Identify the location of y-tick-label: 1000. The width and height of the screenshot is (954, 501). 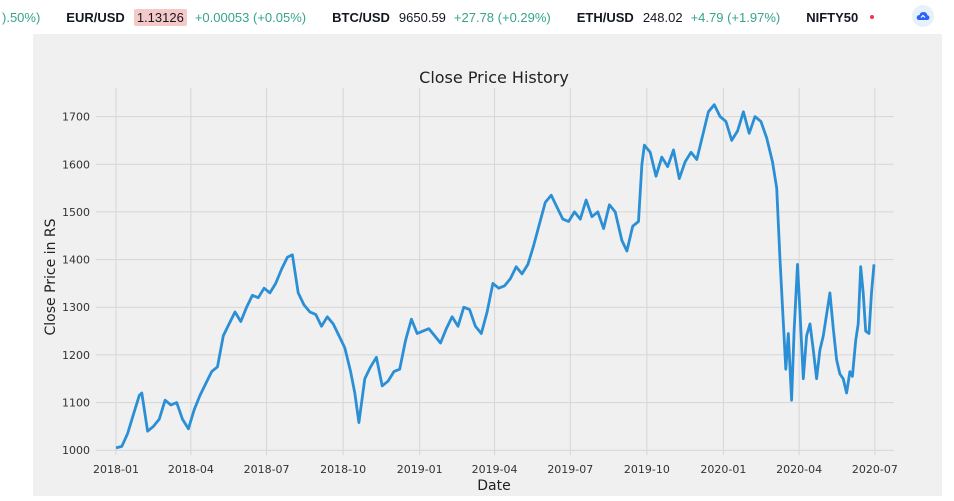
(76, 450).